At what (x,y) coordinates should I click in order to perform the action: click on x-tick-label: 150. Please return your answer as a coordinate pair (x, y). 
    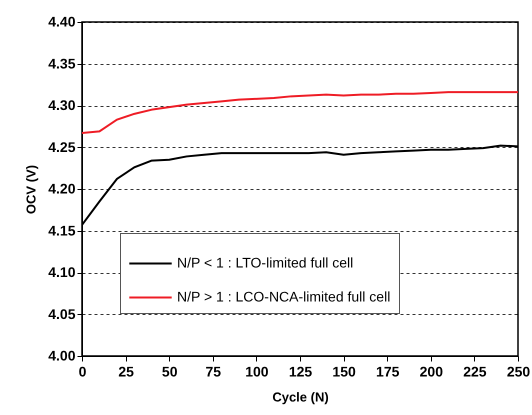
    Looking at the image, I should click on (344, 372).